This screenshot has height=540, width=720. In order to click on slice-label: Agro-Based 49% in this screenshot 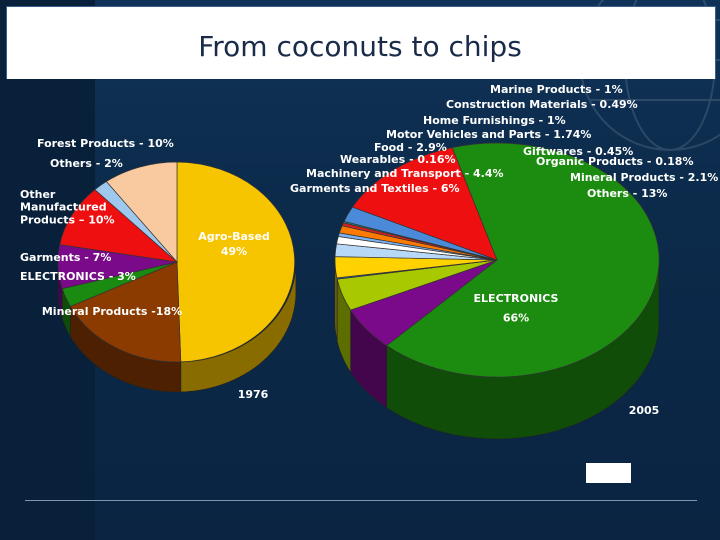, I will do `click(234, 244)`.